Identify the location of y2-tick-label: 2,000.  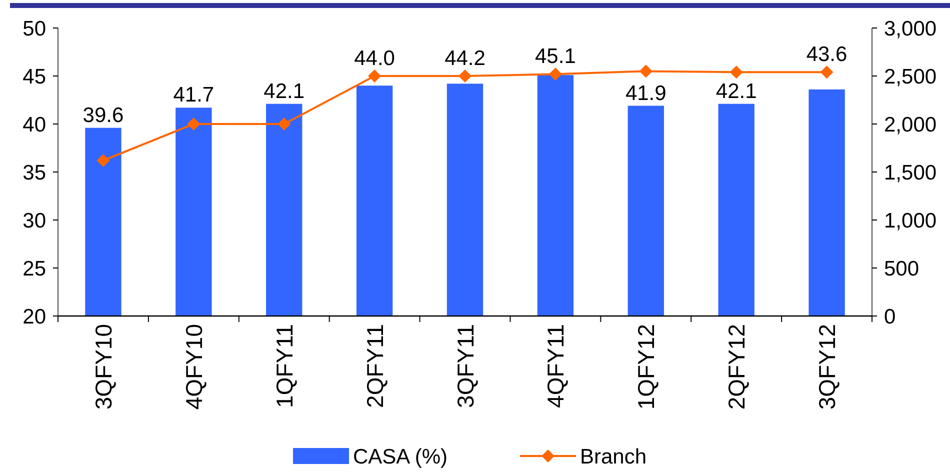
(910, 125).